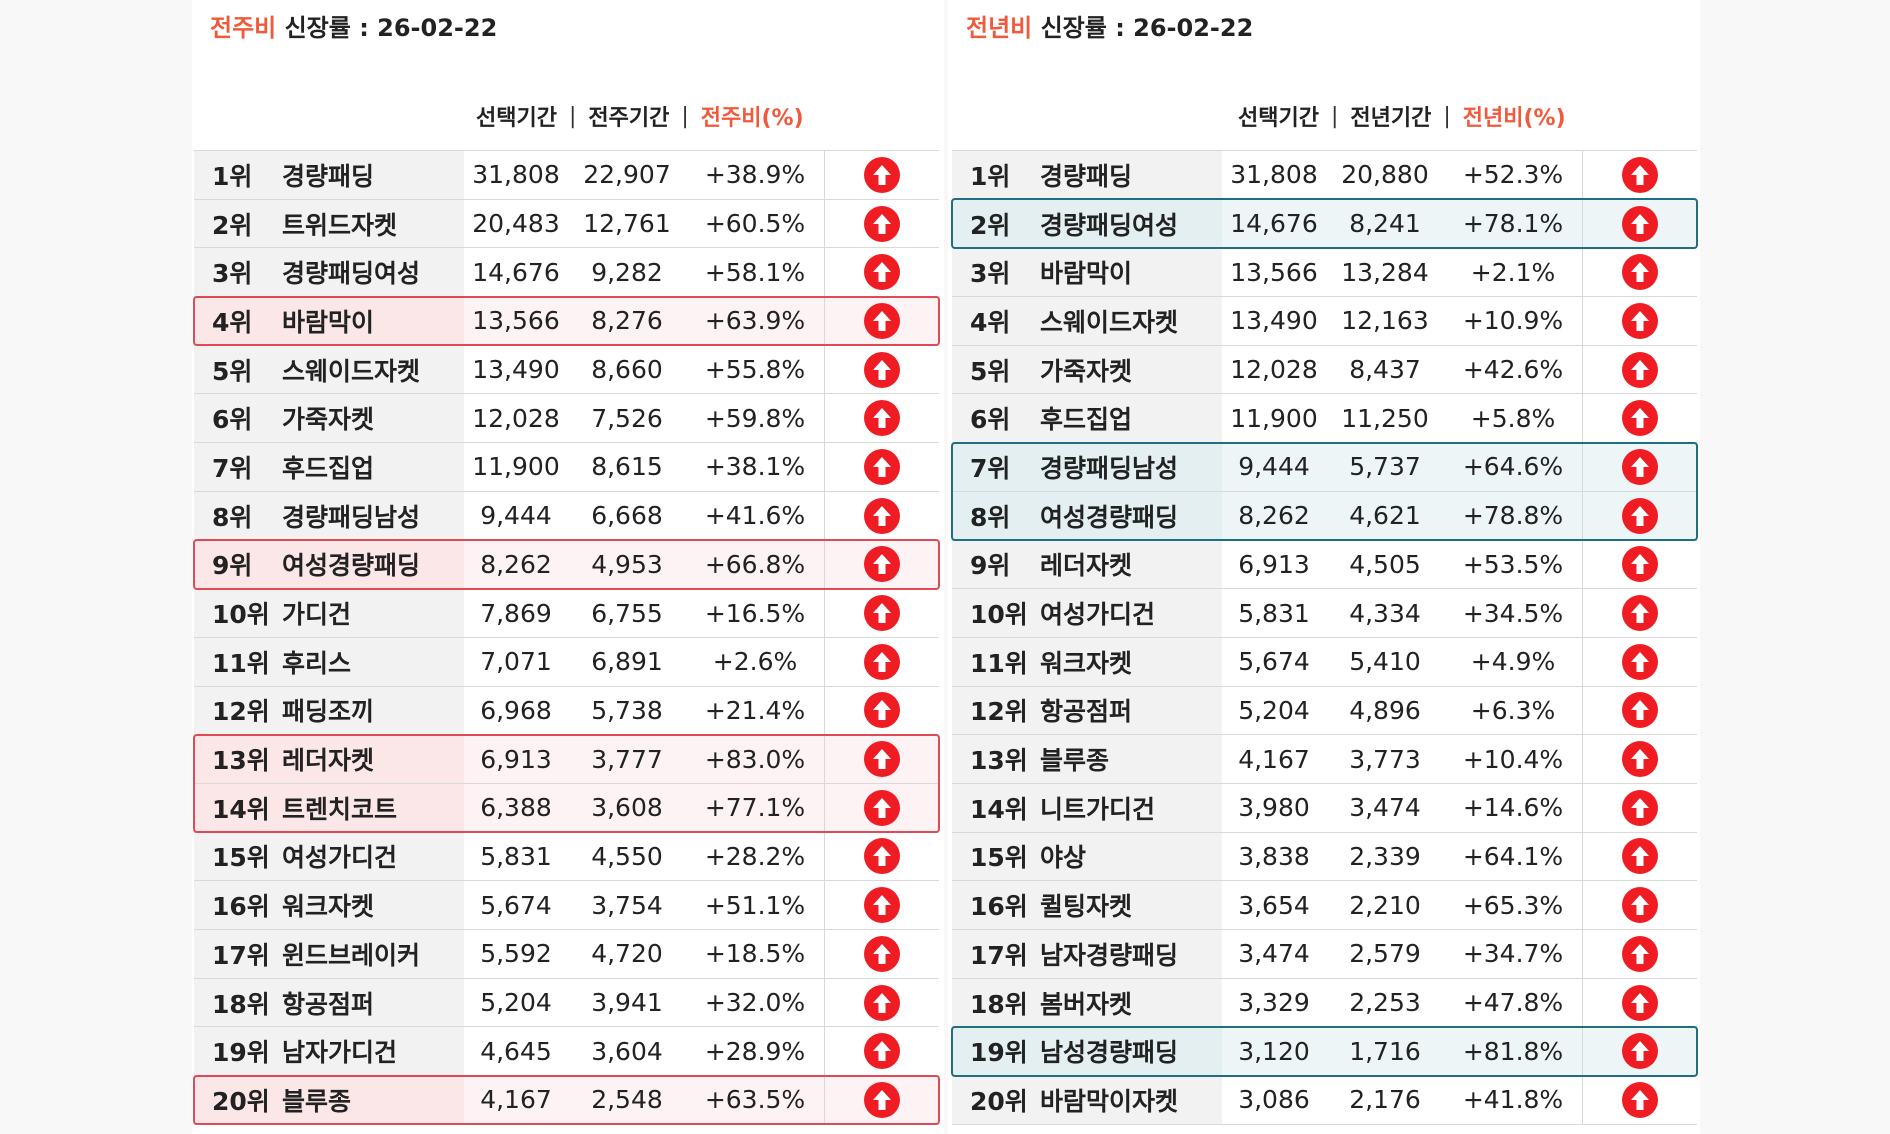 The image size is (1890, 1134). What do you see at coordinates (1385, 175) in the screenshot?
I see `prev-period-value: 20,880` at bounding box center [1385, 175].